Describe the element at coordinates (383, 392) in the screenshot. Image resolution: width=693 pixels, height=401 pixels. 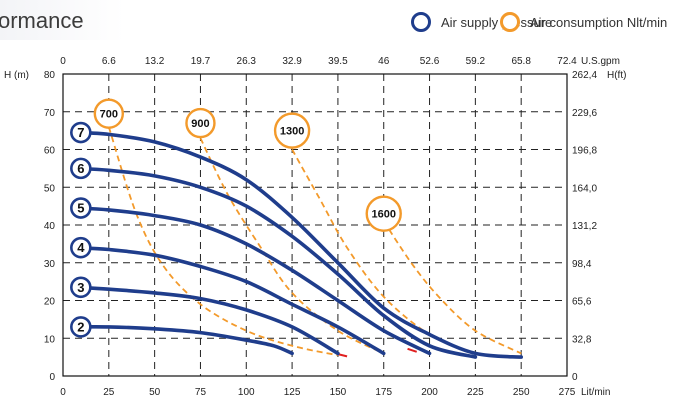
I see `x-bottom-tick-label: 175` at that location.